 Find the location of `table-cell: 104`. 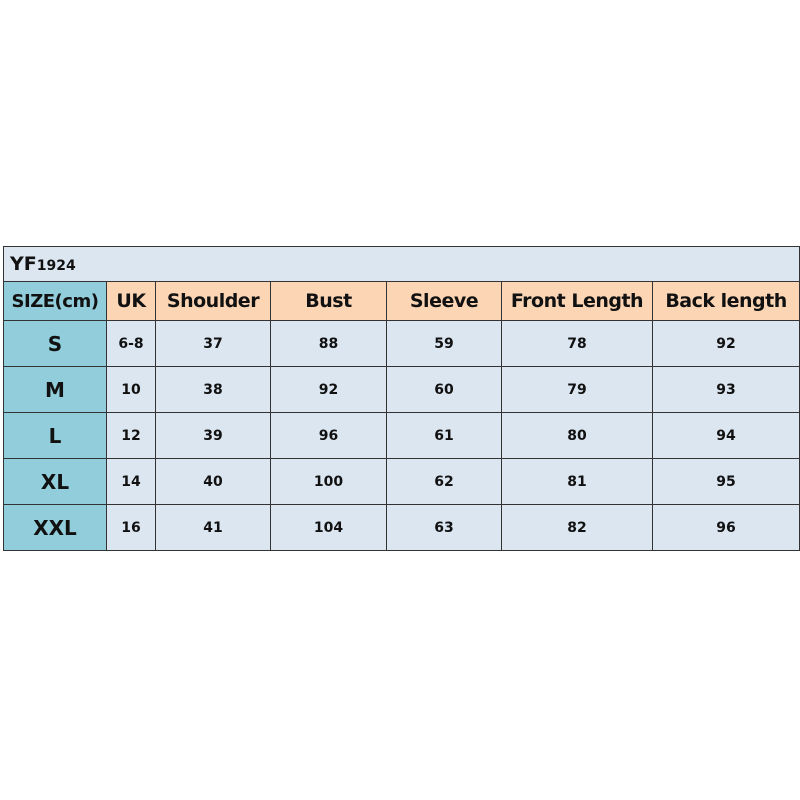

table-cell: 104 is located at coordinates (328, 527).